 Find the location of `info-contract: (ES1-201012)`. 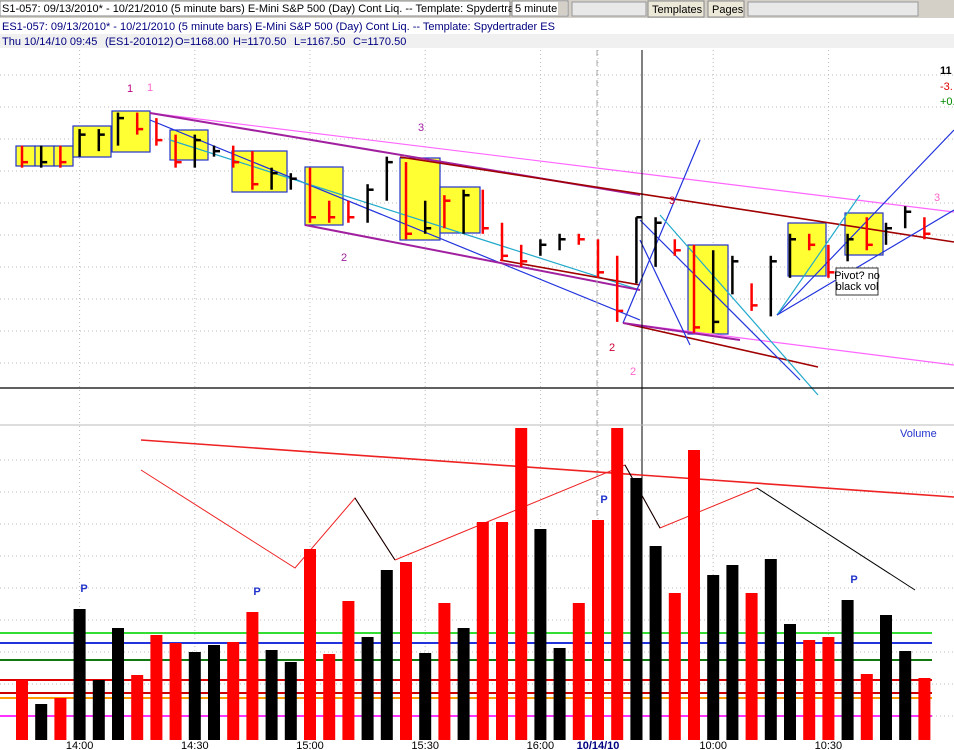

info-contract: (ES1-201012) is located at coordinates (139, 42).